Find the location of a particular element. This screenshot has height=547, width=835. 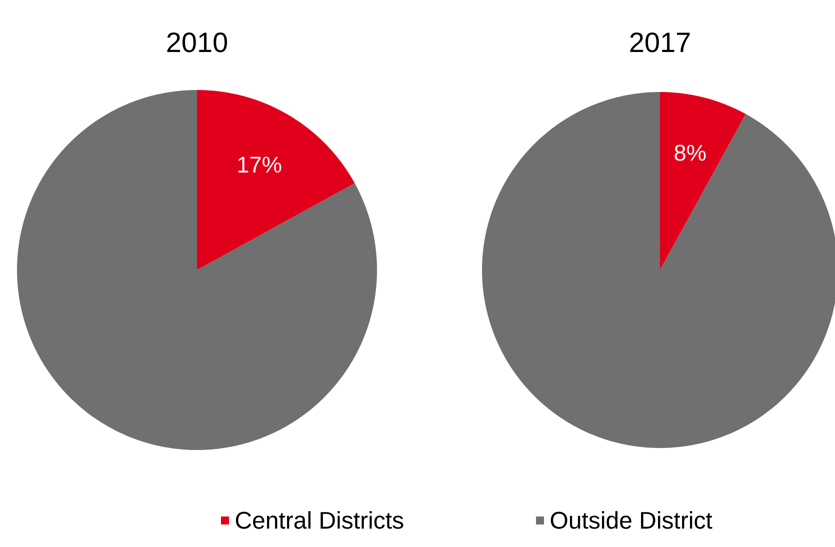

data-label: 17% is located at coordinates (260, 164).